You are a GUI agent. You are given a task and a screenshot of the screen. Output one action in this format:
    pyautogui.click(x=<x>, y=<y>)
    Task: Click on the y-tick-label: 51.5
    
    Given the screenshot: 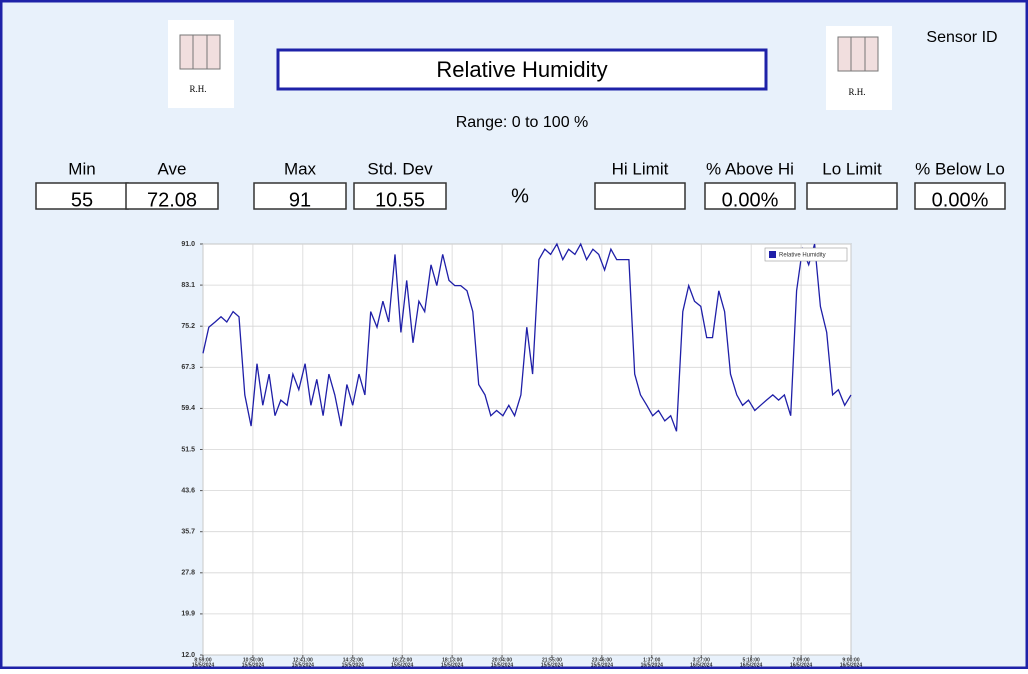 What is the action you would take?
    pyautogui.click(x=188, y=449)
    